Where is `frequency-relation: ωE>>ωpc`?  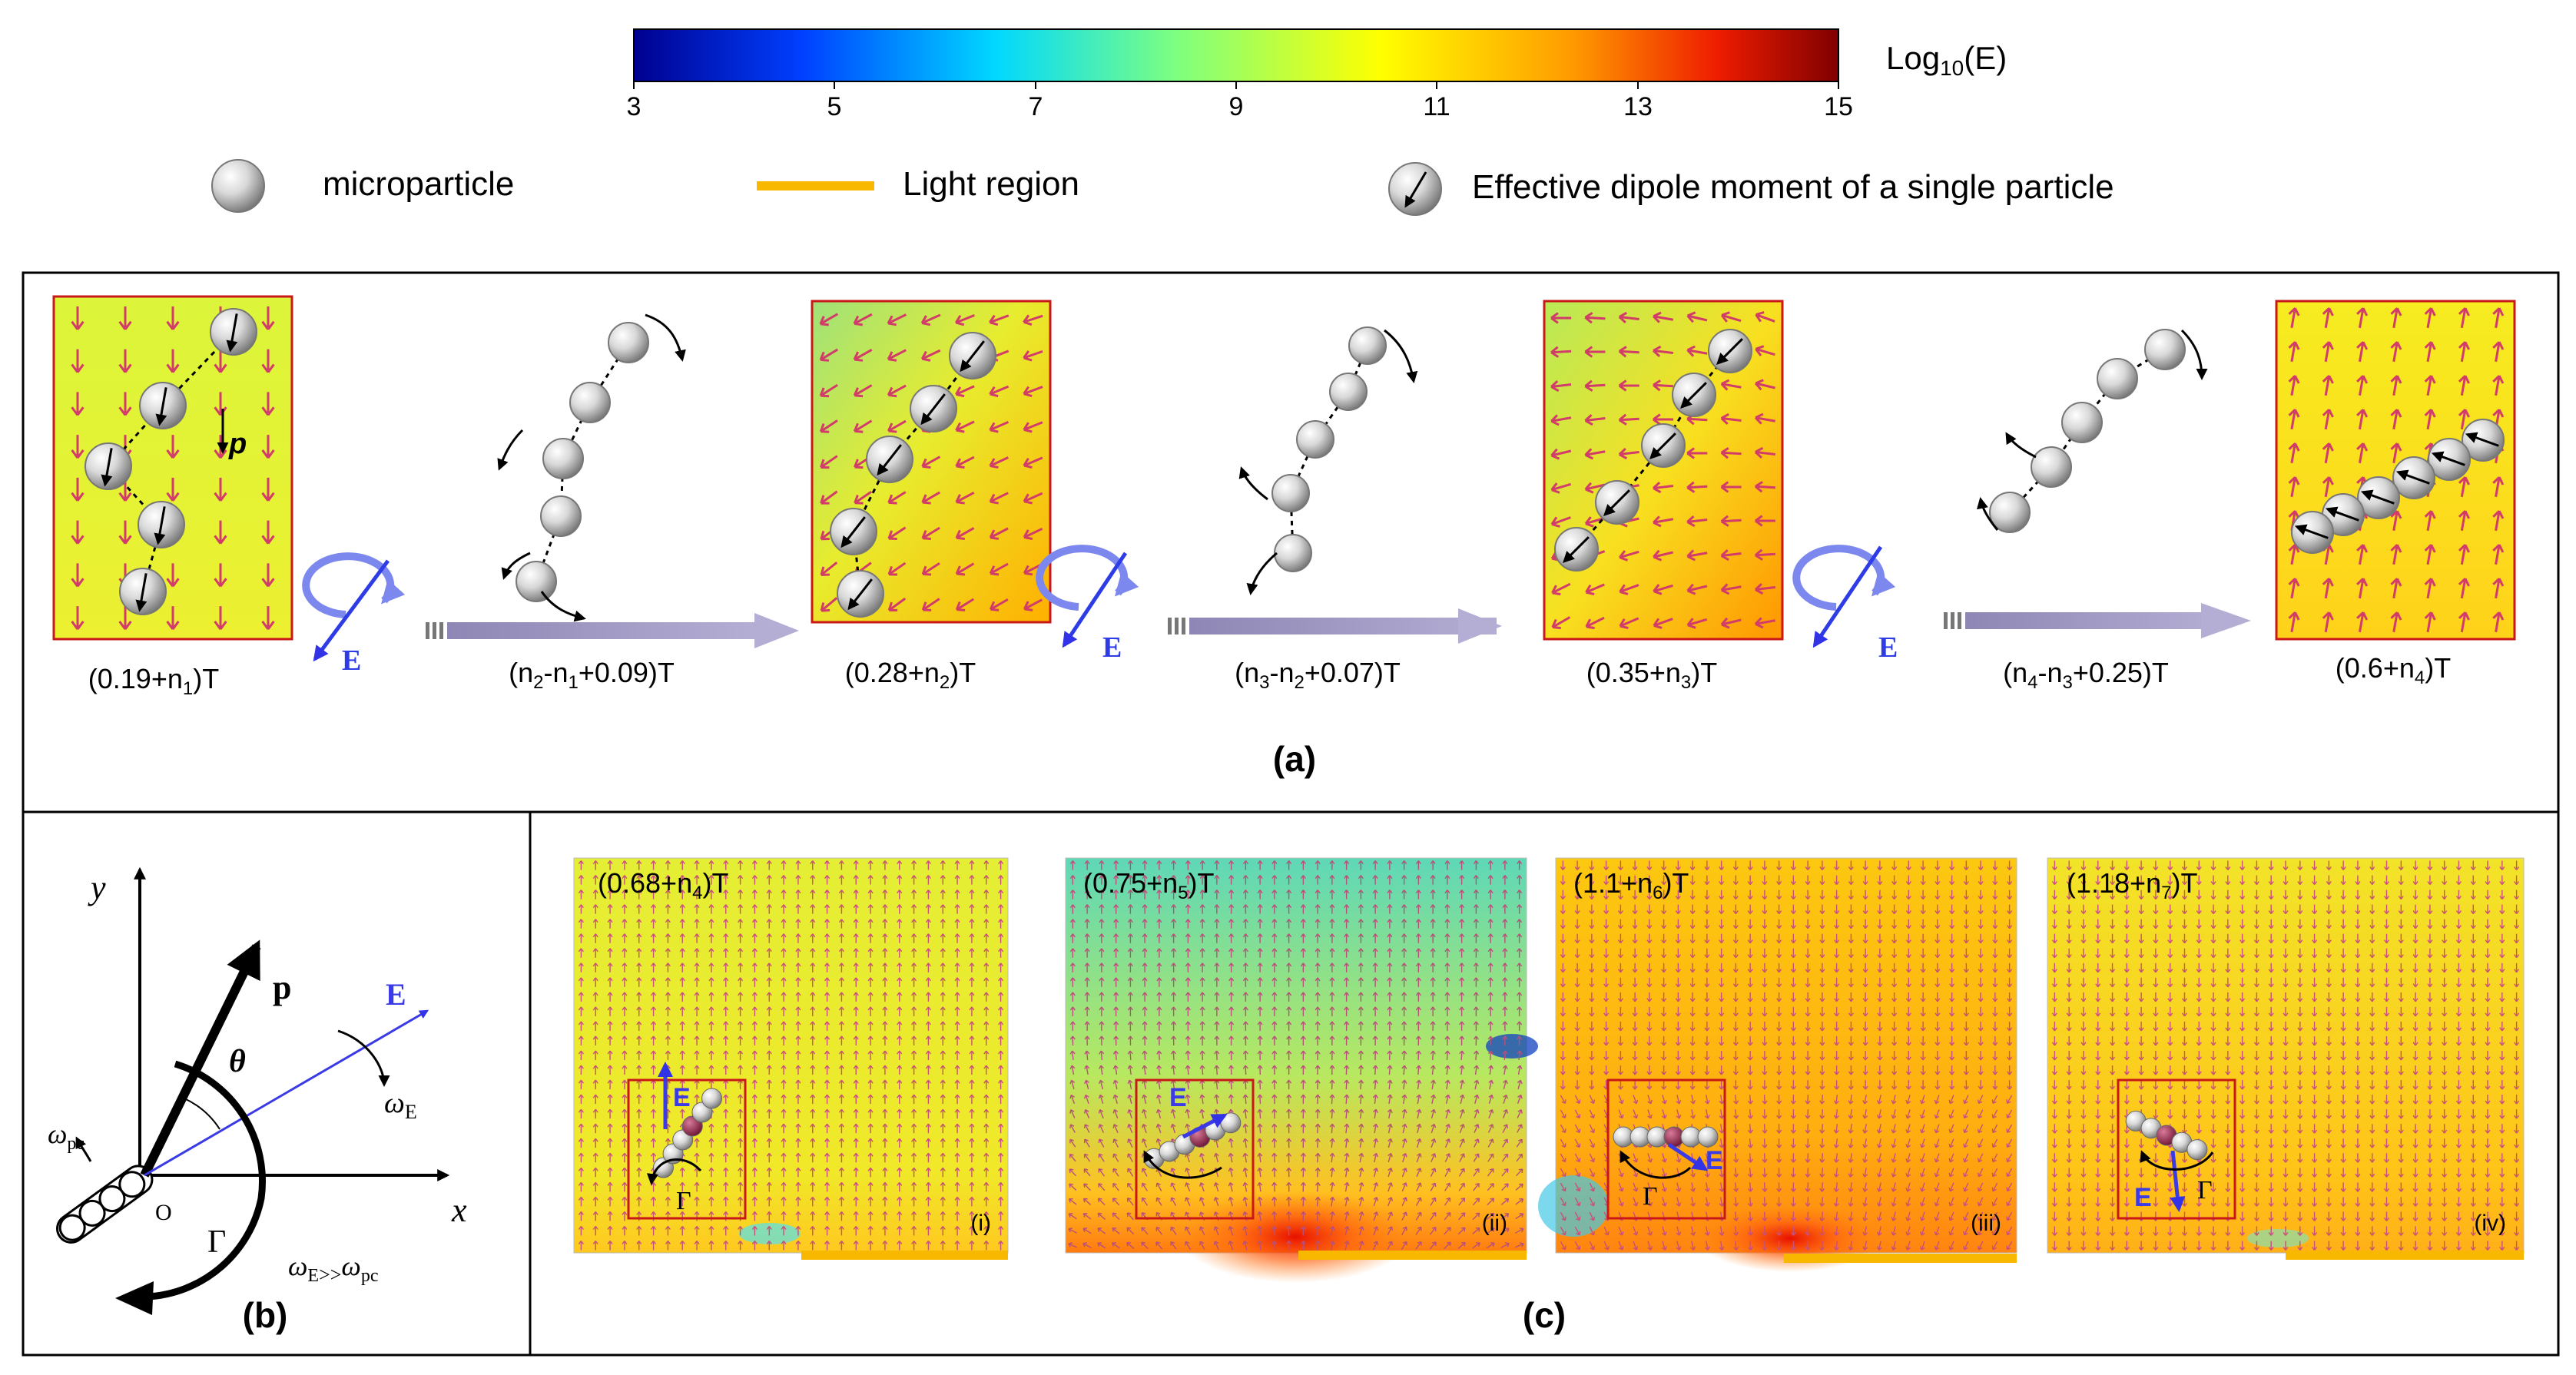
frequency-relation: ωE>>ωpc is located at coordinates (333, 1268).